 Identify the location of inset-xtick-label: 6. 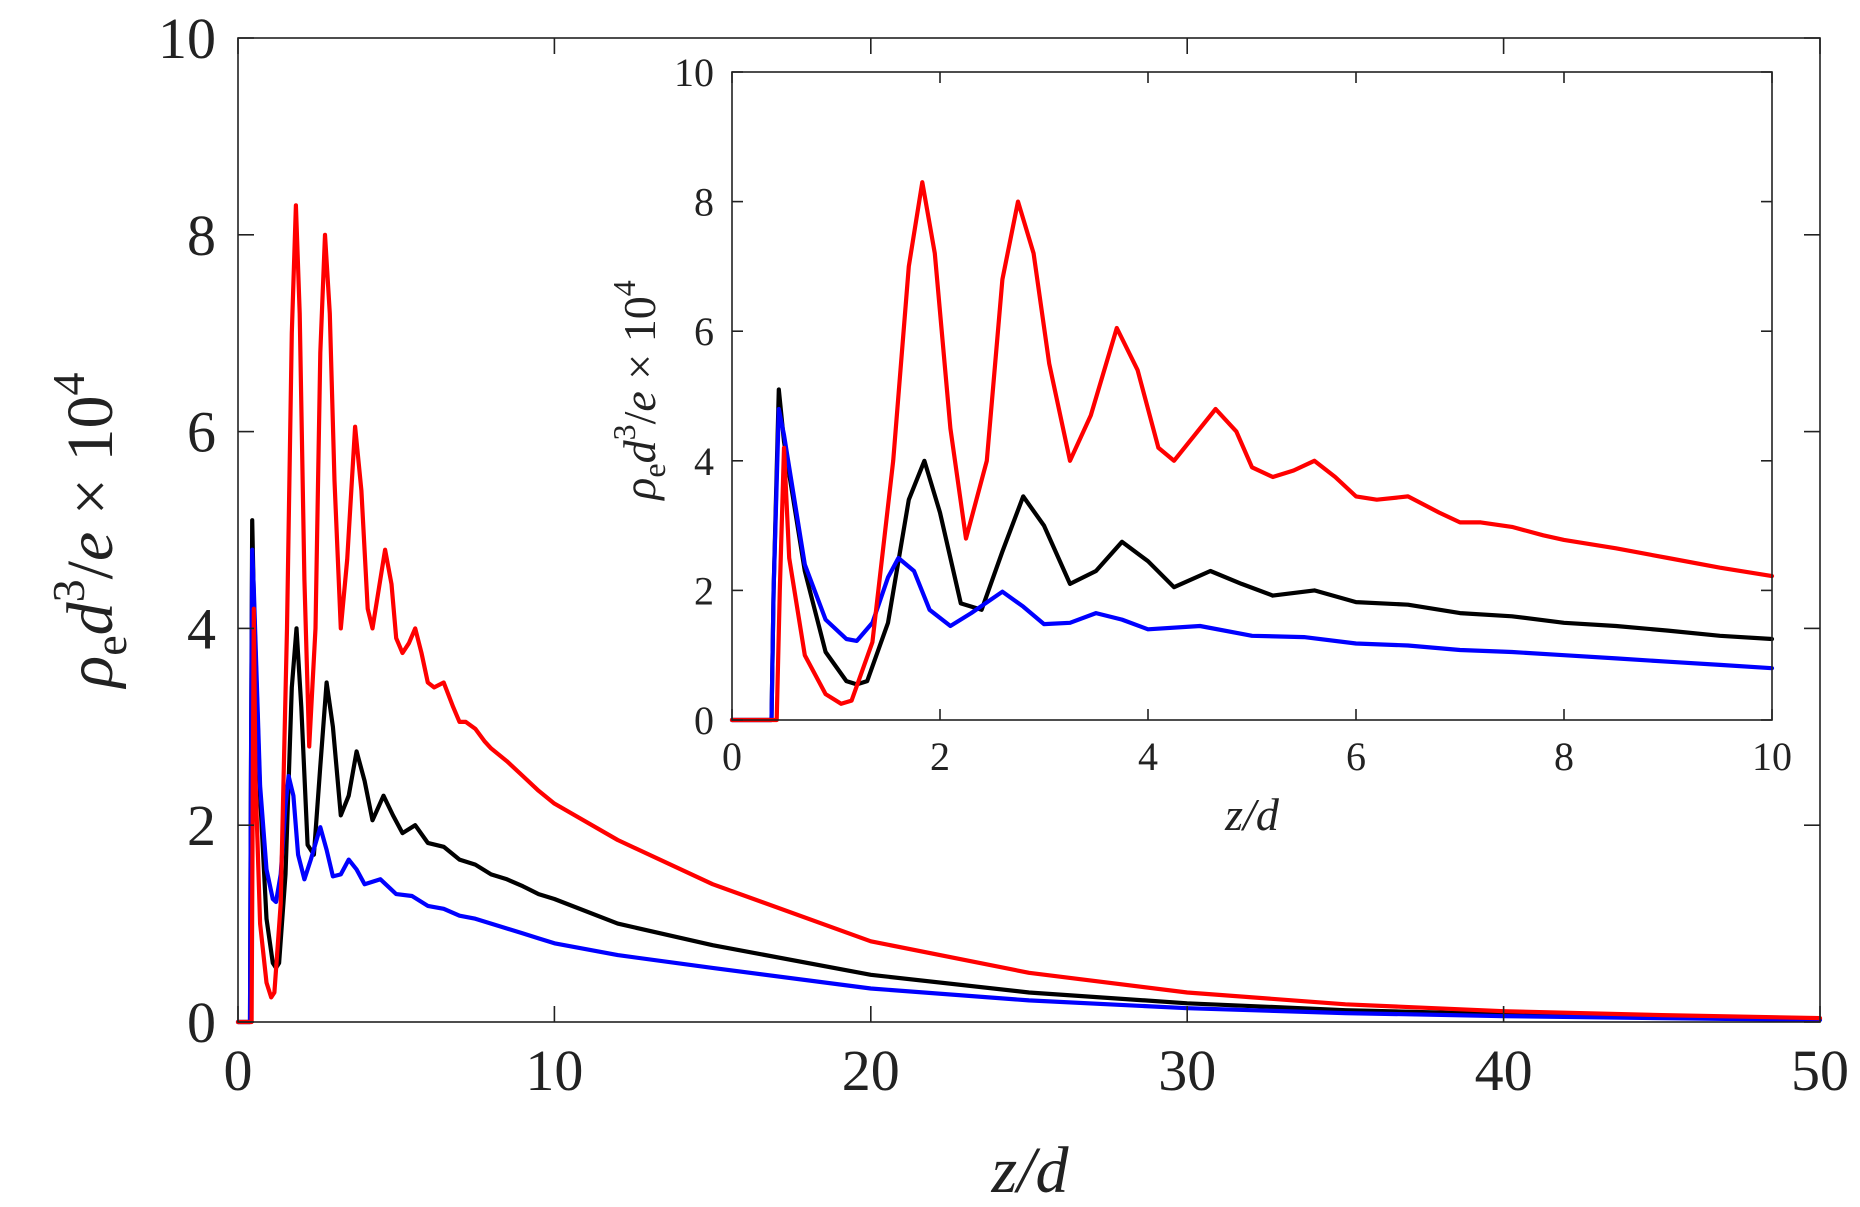
(1356, 756).